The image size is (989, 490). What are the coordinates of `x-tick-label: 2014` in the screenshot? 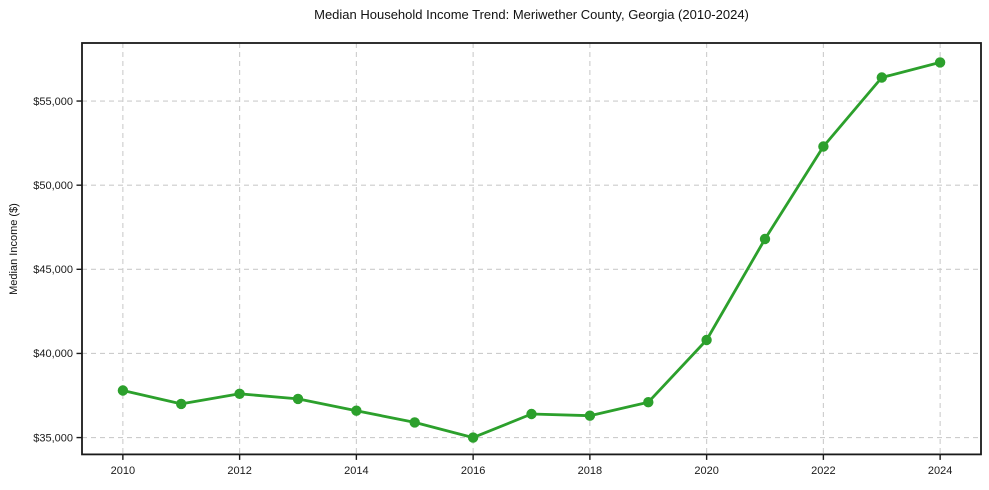 It's located at (356, 471).